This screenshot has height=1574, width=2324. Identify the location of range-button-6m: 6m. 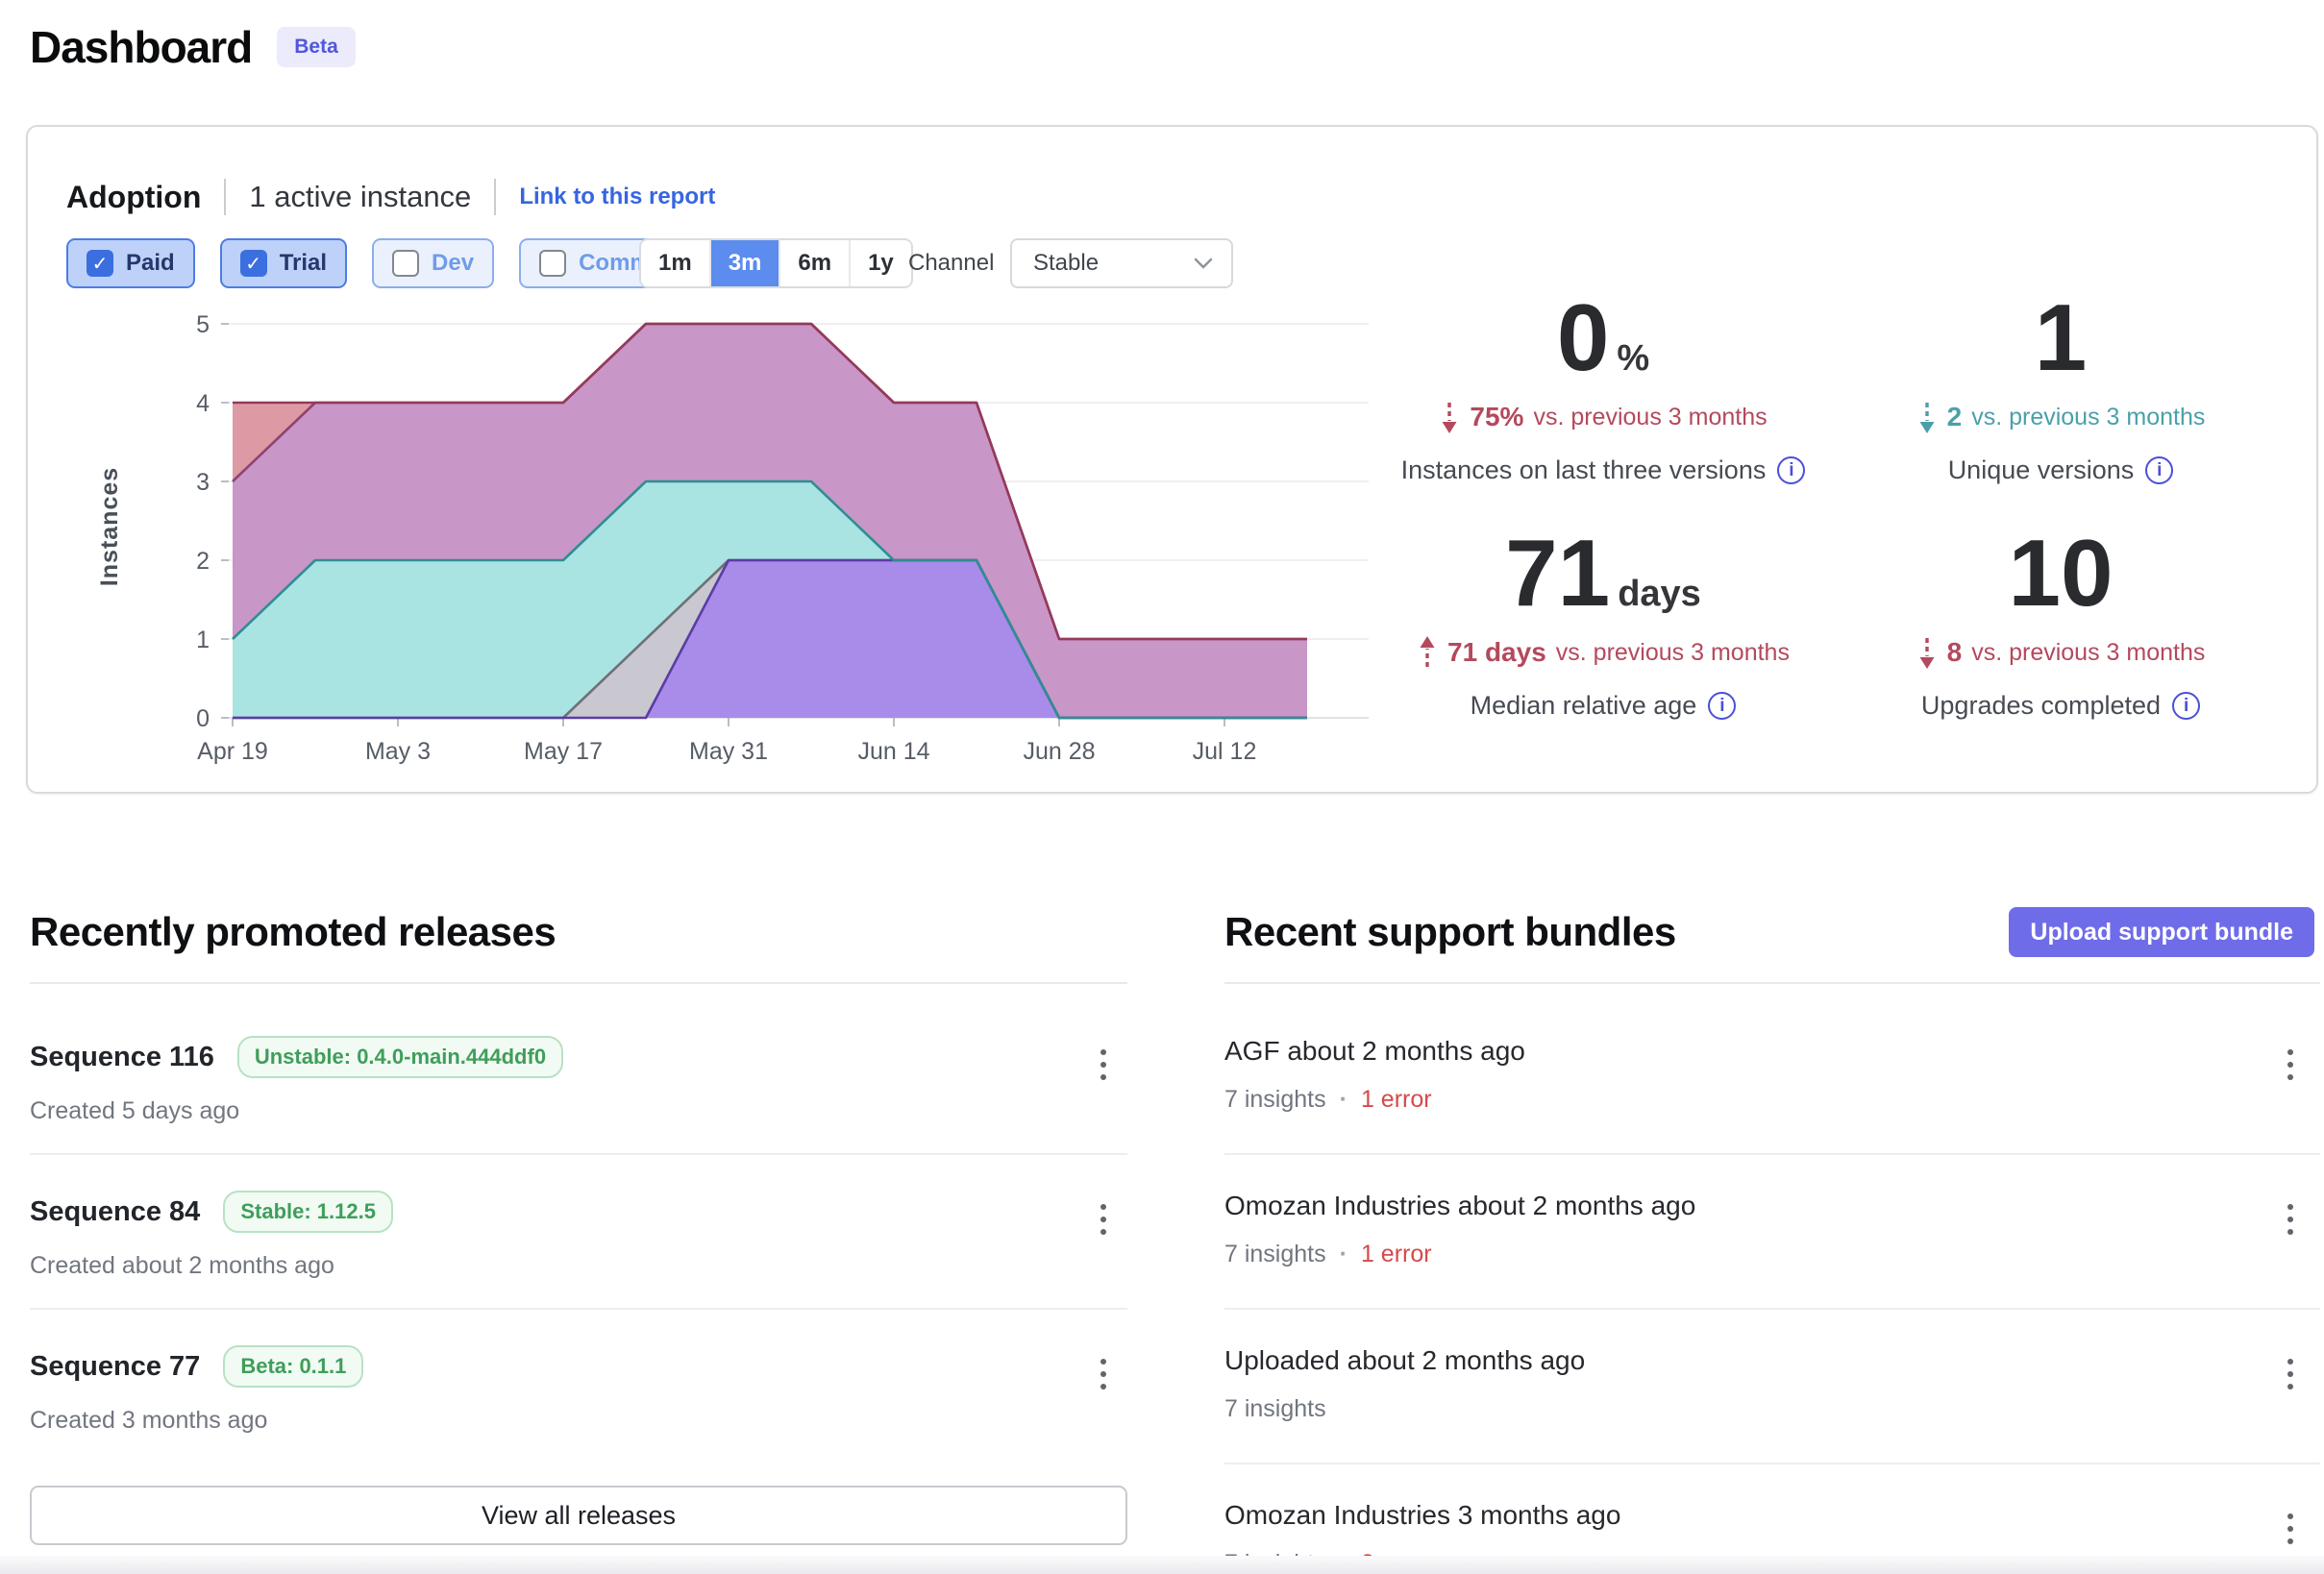
(816, 263).